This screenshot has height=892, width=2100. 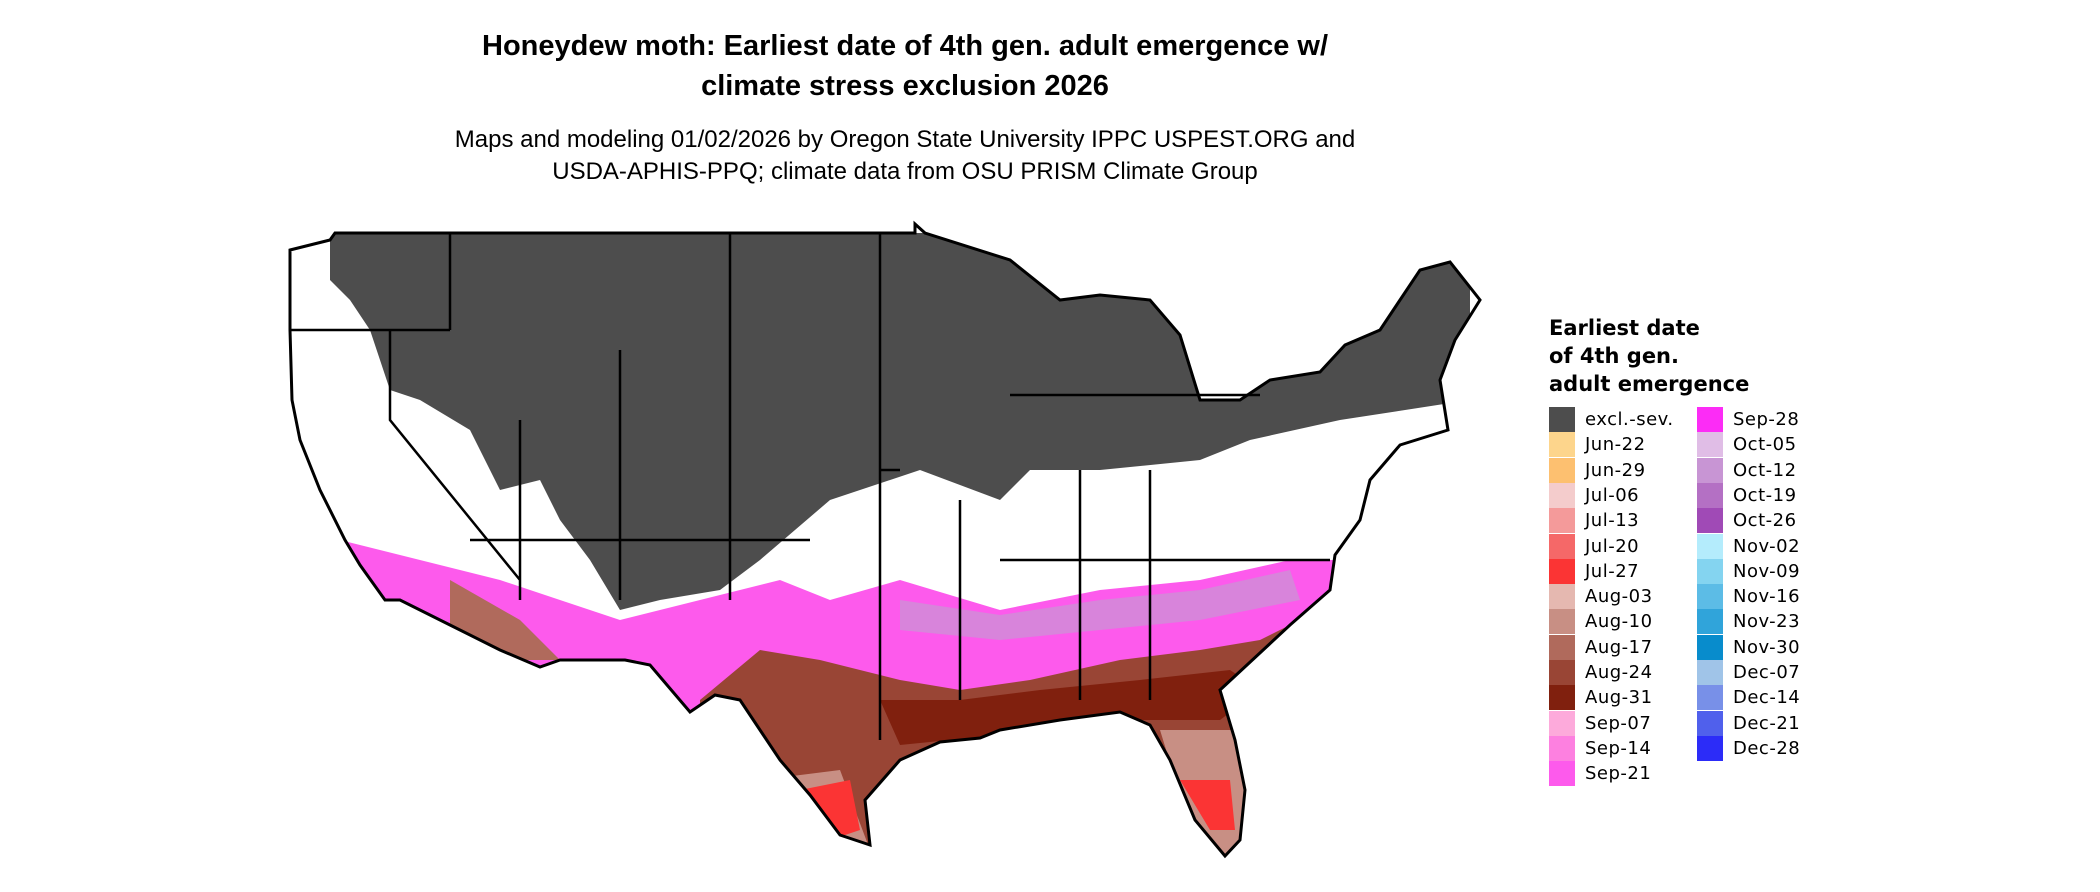 I want to click on legend-item: Jun-22, so click(x=1597, y=445).